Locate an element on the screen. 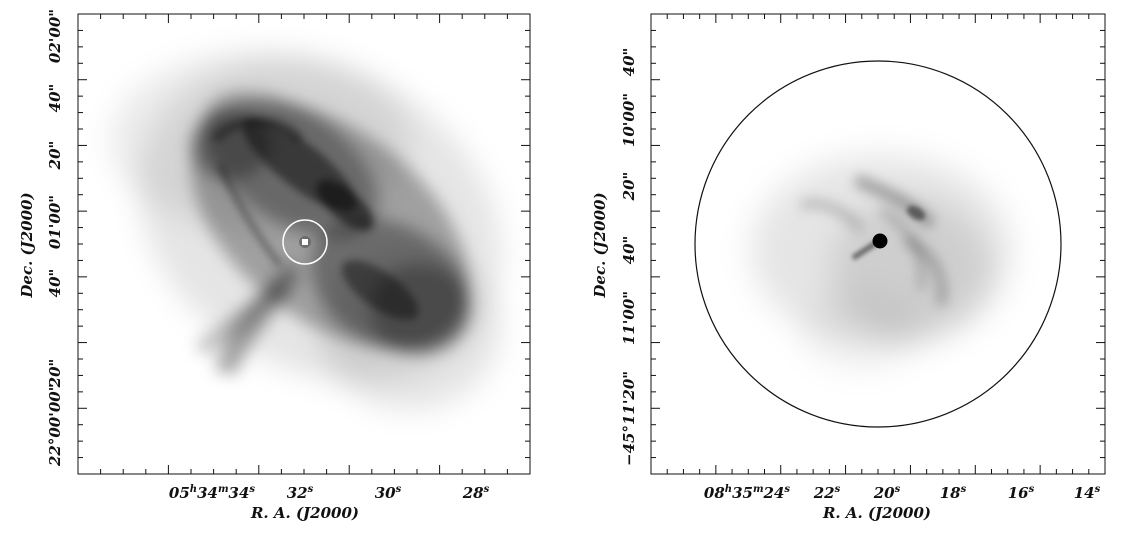 Image resolution: width=1122 pixels, height=536 pixels. right-x-tick-3: 18s is located at coordinates (953, 493).